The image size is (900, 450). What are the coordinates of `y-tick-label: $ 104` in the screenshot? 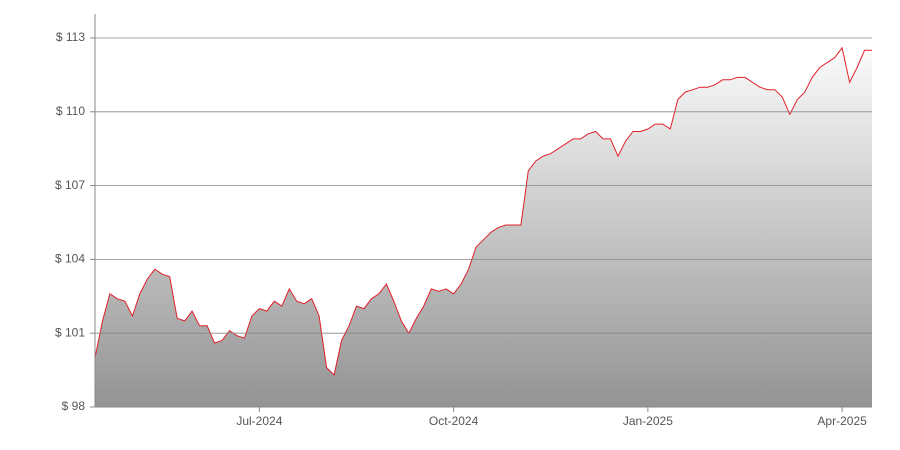 It's located at (70, 259).